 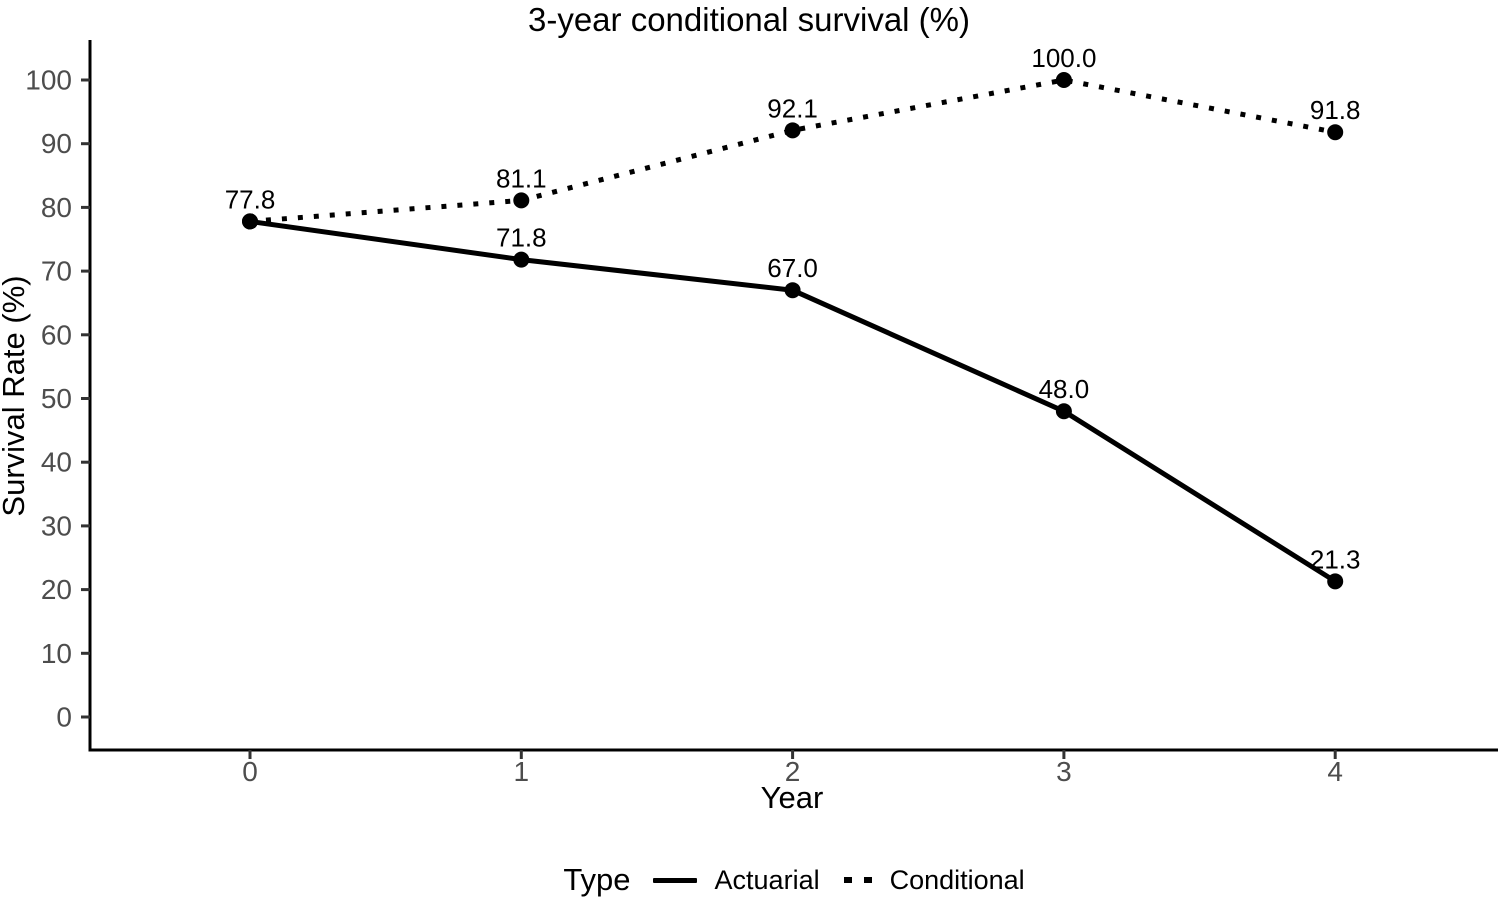 I want to click on y-tick-label: 70, so click(x=56, y=271).